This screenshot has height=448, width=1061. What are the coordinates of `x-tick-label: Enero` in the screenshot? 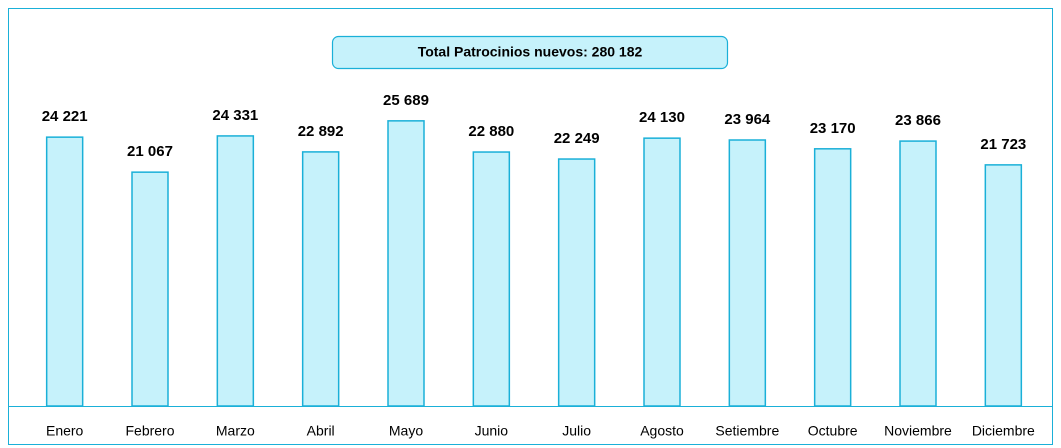 It's located at (65, 431).